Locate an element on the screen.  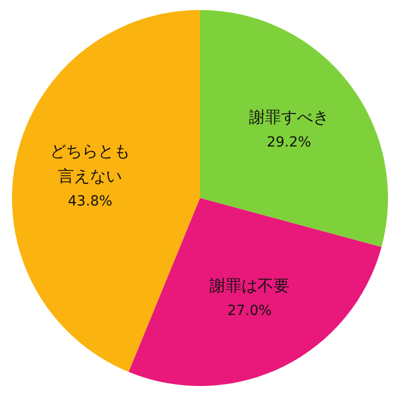
data-label: 43.8% is located at coordinates (90, 201).